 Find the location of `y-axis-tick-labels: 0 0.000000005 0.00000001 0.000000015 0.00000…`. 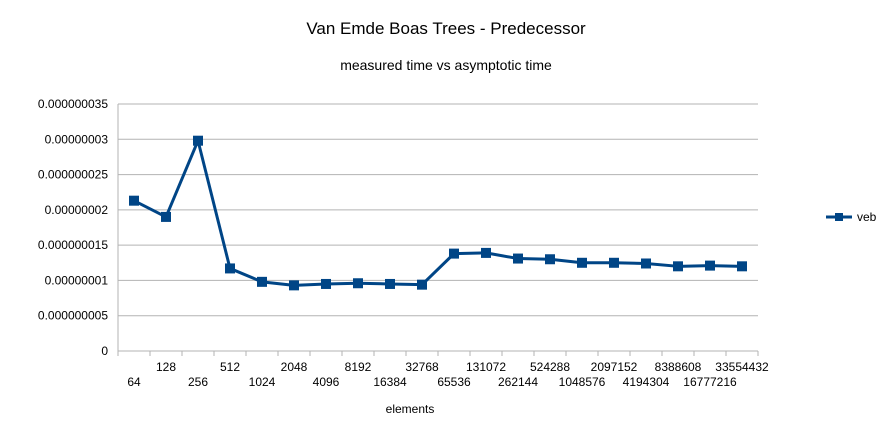

y-axis-tick-labels: 0 0.000000005 0.00000001 0.000000015 0.00000… is located at coordinates (73, 227).